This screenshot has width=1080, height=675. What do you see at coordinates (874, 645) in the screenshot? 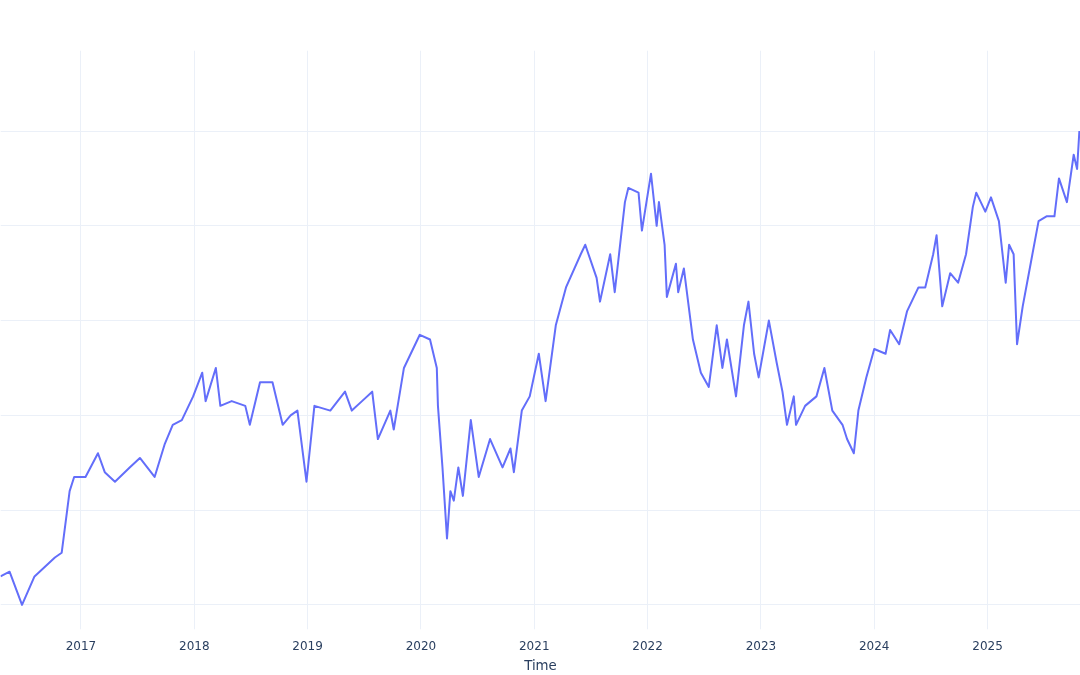
I see `x-tick-label: 2024` at bounding box center [874, 645].